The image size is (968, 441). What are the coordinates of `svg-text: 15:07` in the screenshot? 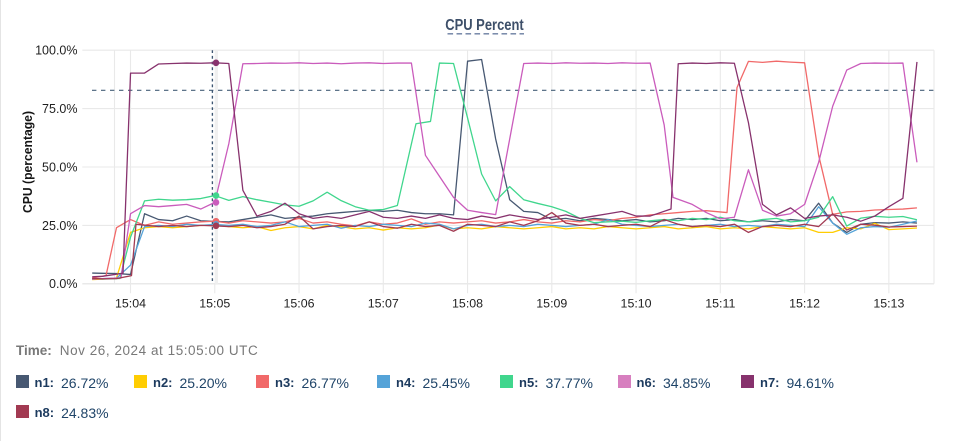 It's located at (383, 304).